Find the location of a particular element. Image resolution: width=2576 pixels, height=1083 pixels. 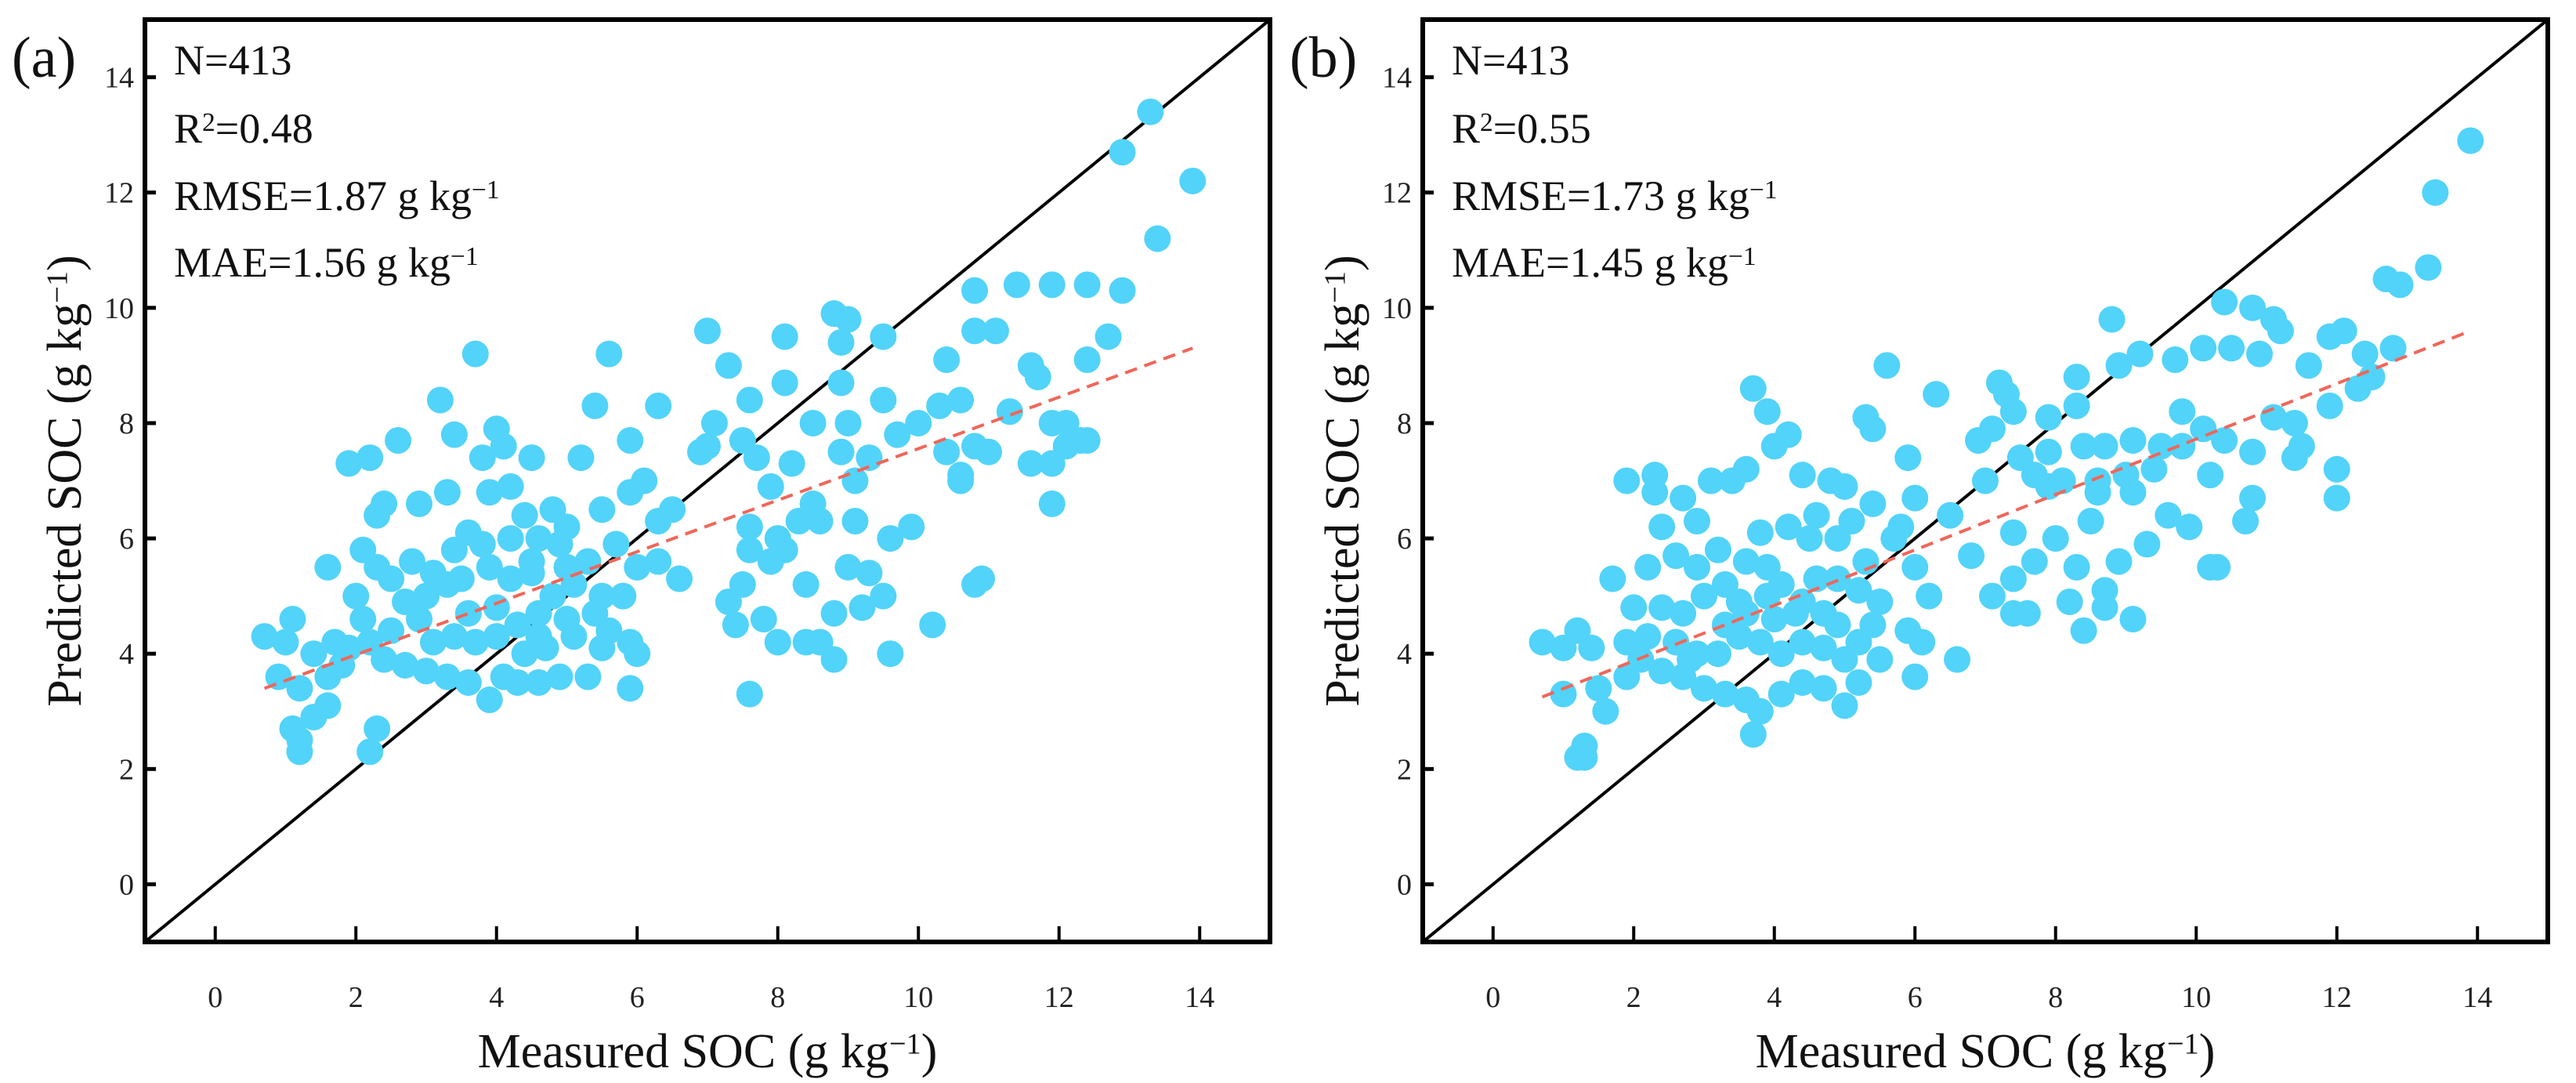

y-tick-label: 2 is located at coordinates (1405, 769).